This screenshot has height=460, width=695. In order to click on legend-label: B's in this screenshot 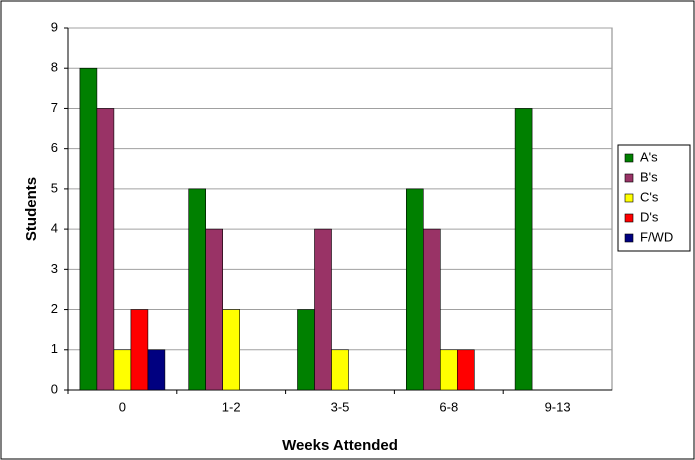, I will do `click(649, 176)`.